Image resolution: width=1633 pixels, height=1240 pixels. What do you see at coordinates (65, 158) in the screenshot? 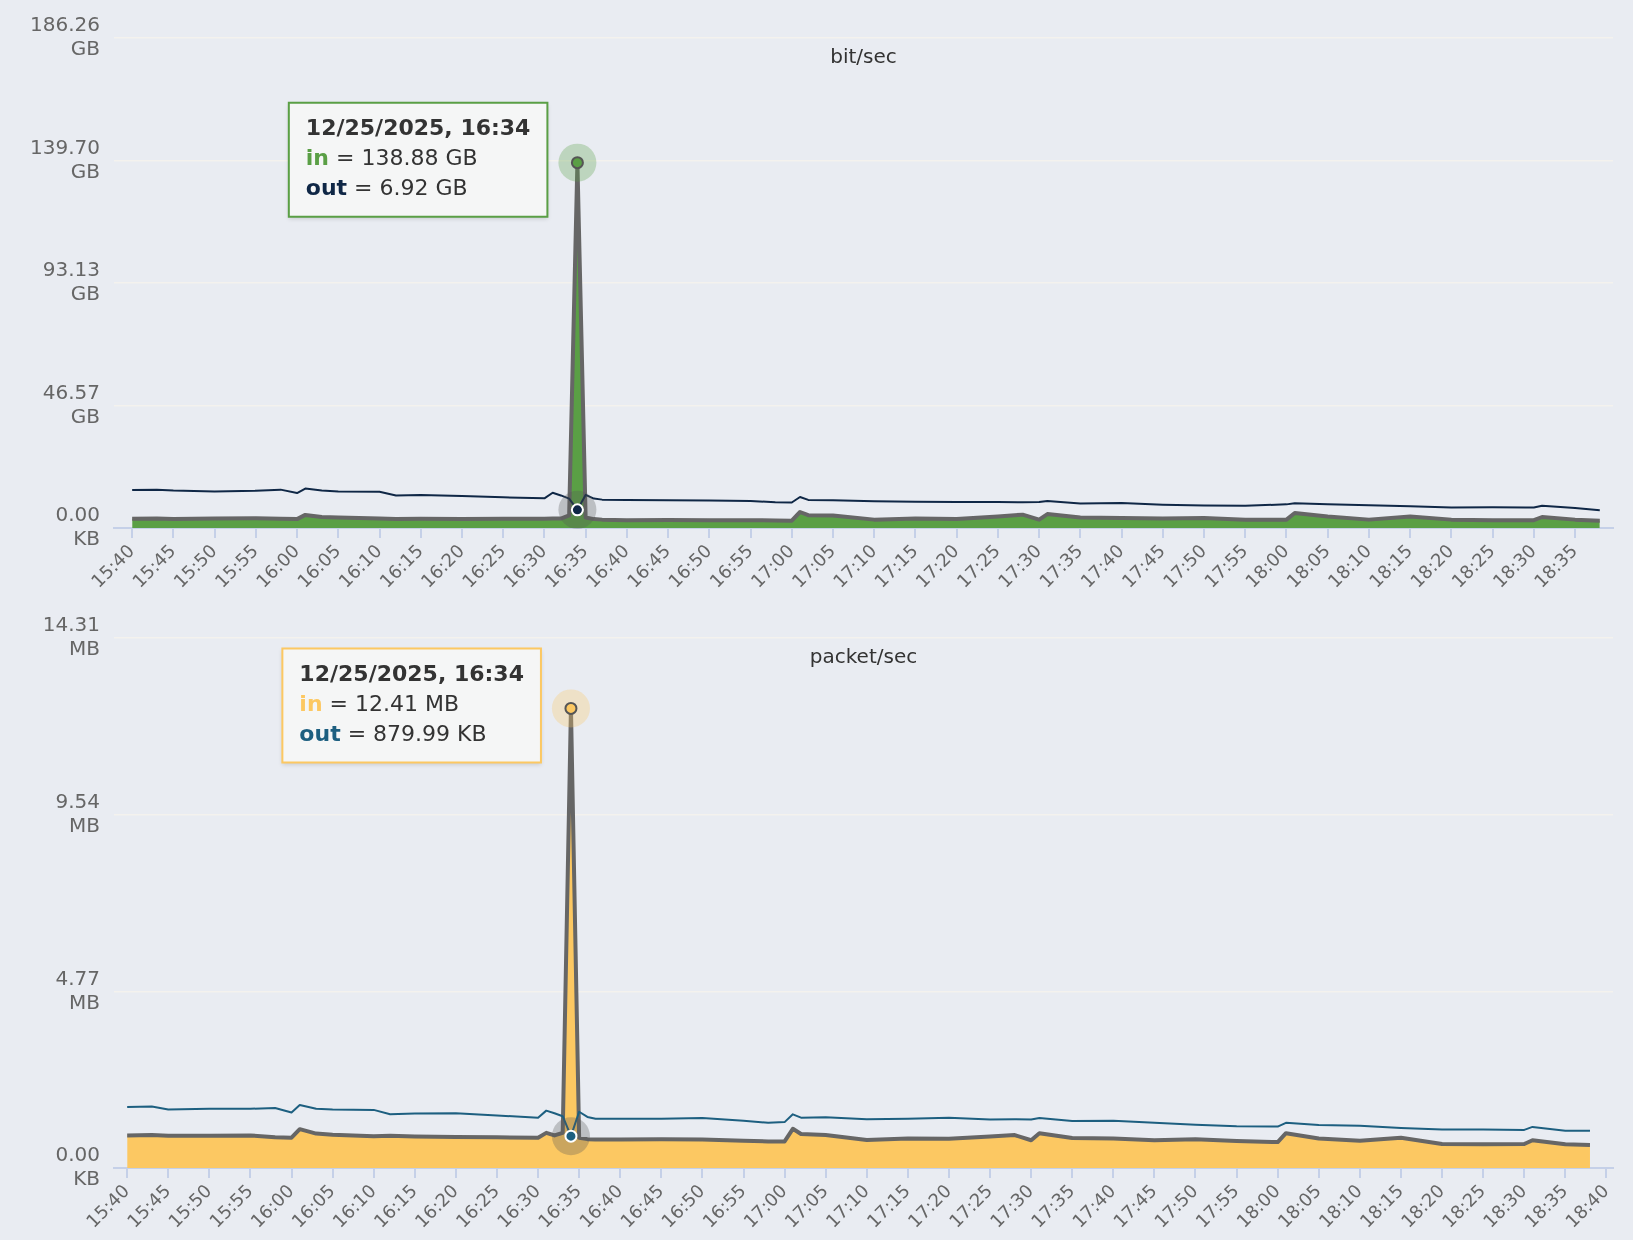
I see `y-tick-label: 139.70 GB` at bounding box center [65, 158].